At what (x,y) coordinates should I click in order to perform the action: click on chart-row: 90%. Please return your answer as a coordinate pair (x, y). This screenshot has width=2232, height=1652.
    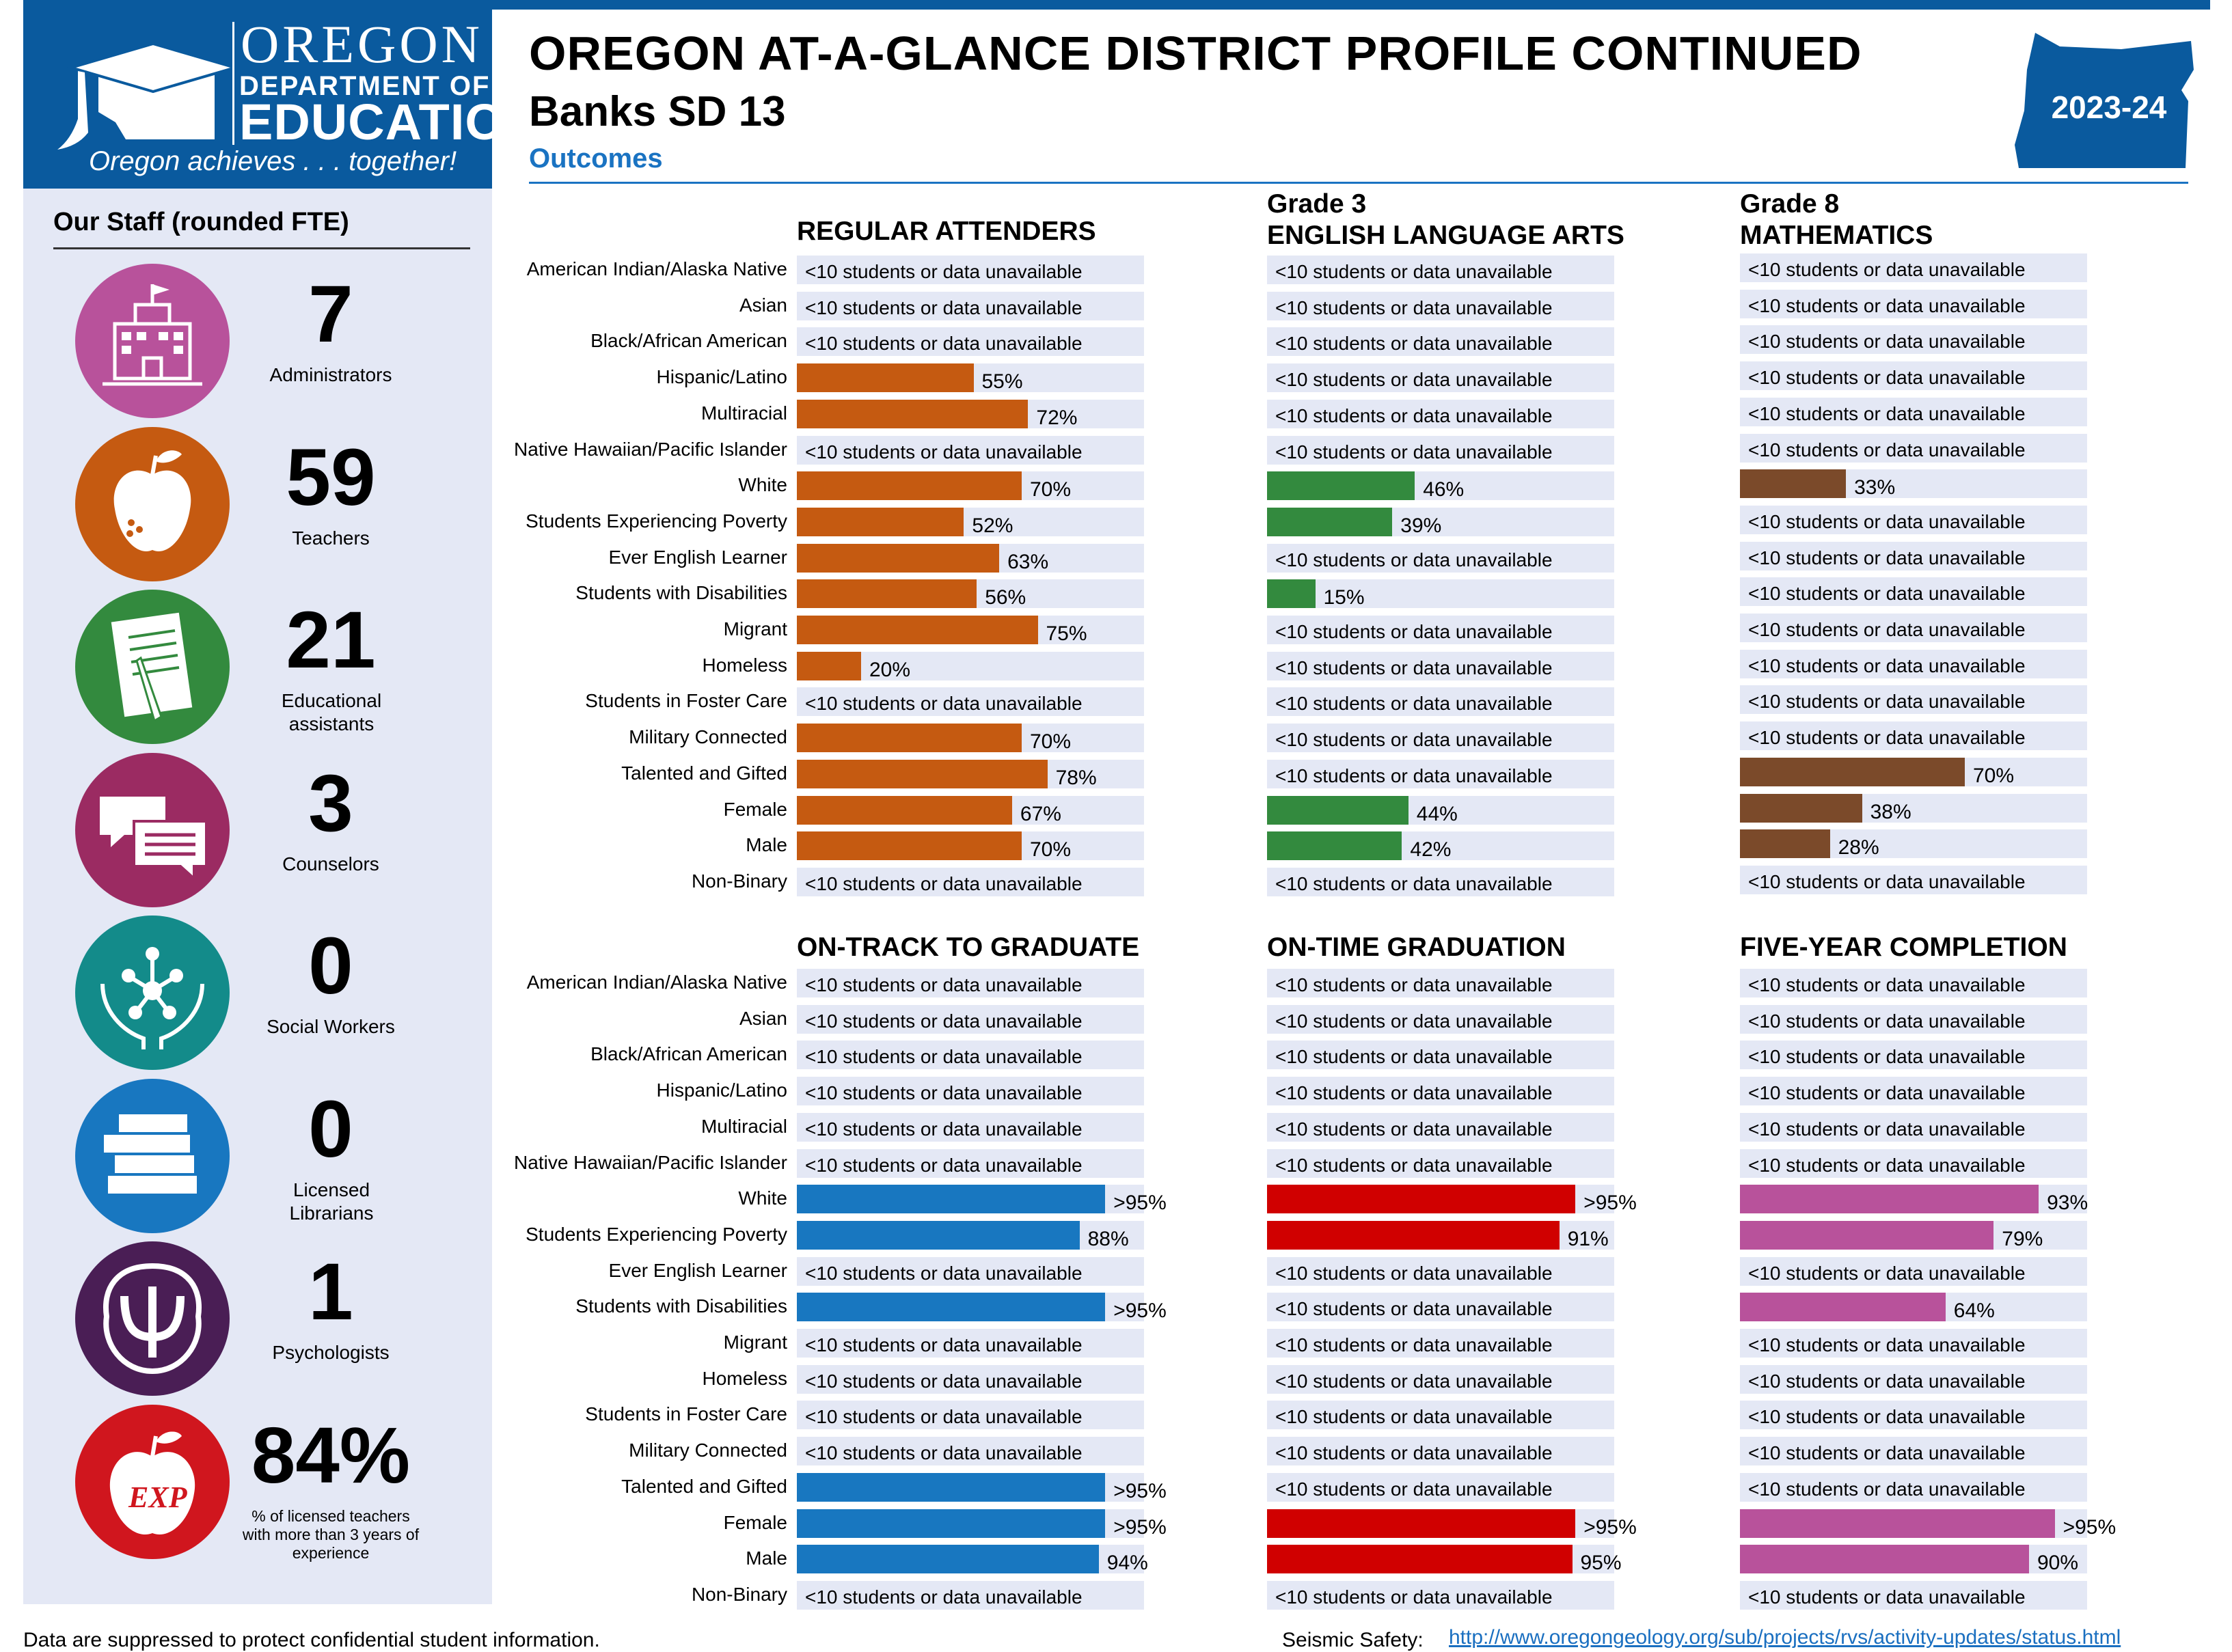
    Looking at the image, I should click on (1914, 1559).